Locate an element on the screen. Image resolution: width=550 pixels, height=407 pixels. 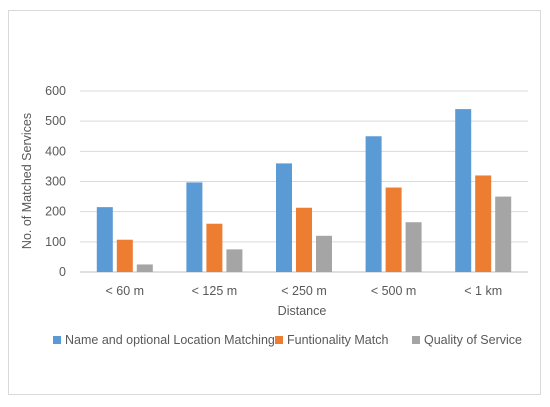
y-axis-ticks: 0 100 200 300 400 500 600 is located at coordinates (55, 181).